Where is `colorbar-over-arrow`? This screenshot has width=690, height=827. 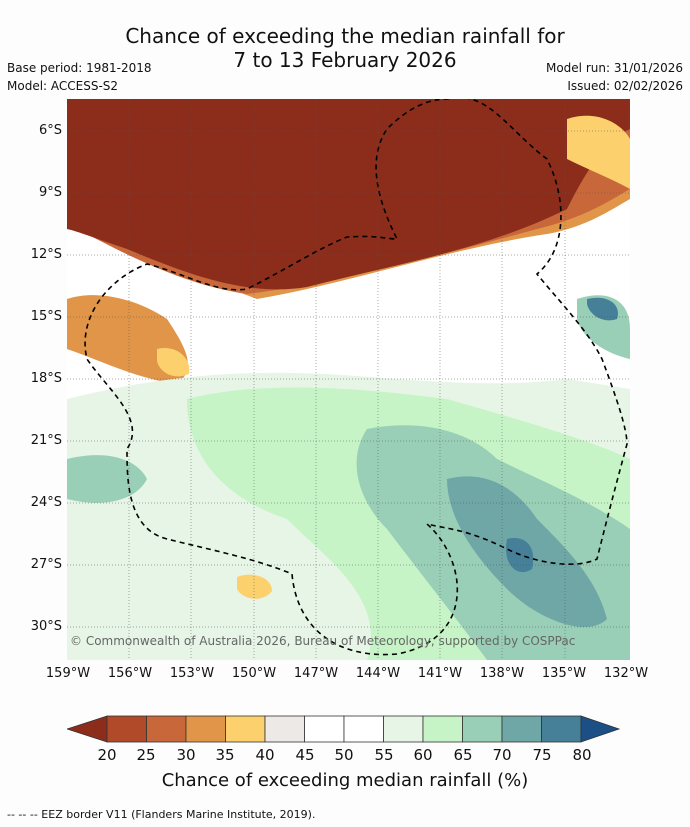 colorbar-over-arrow is located at coordinates (600, 729).